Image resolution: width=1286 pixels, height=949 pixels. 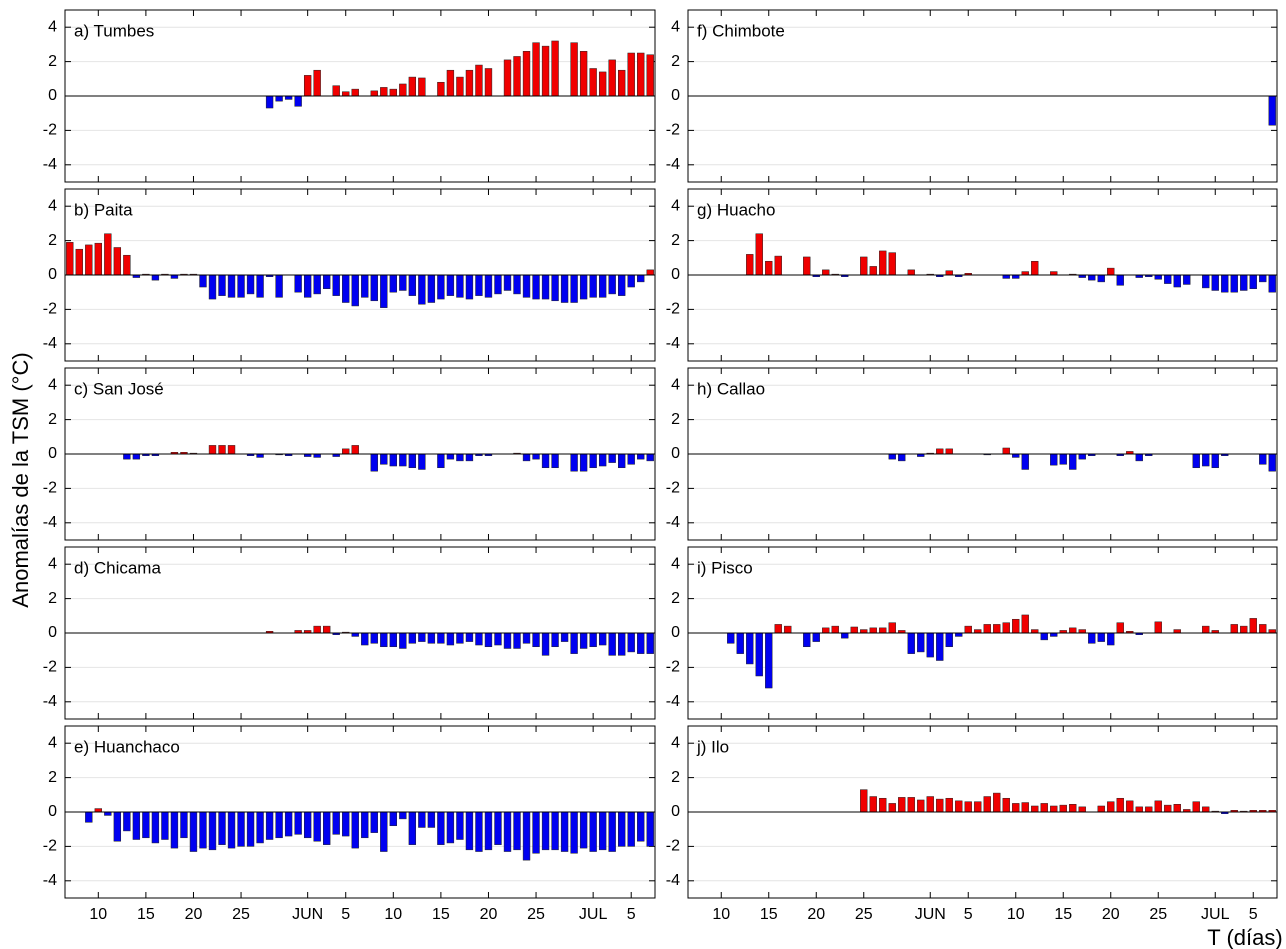 What do you see at coordinates (731, 388) in the screenshot?
I see `panel-title: h) Callao` at bounding box center [731, 388].